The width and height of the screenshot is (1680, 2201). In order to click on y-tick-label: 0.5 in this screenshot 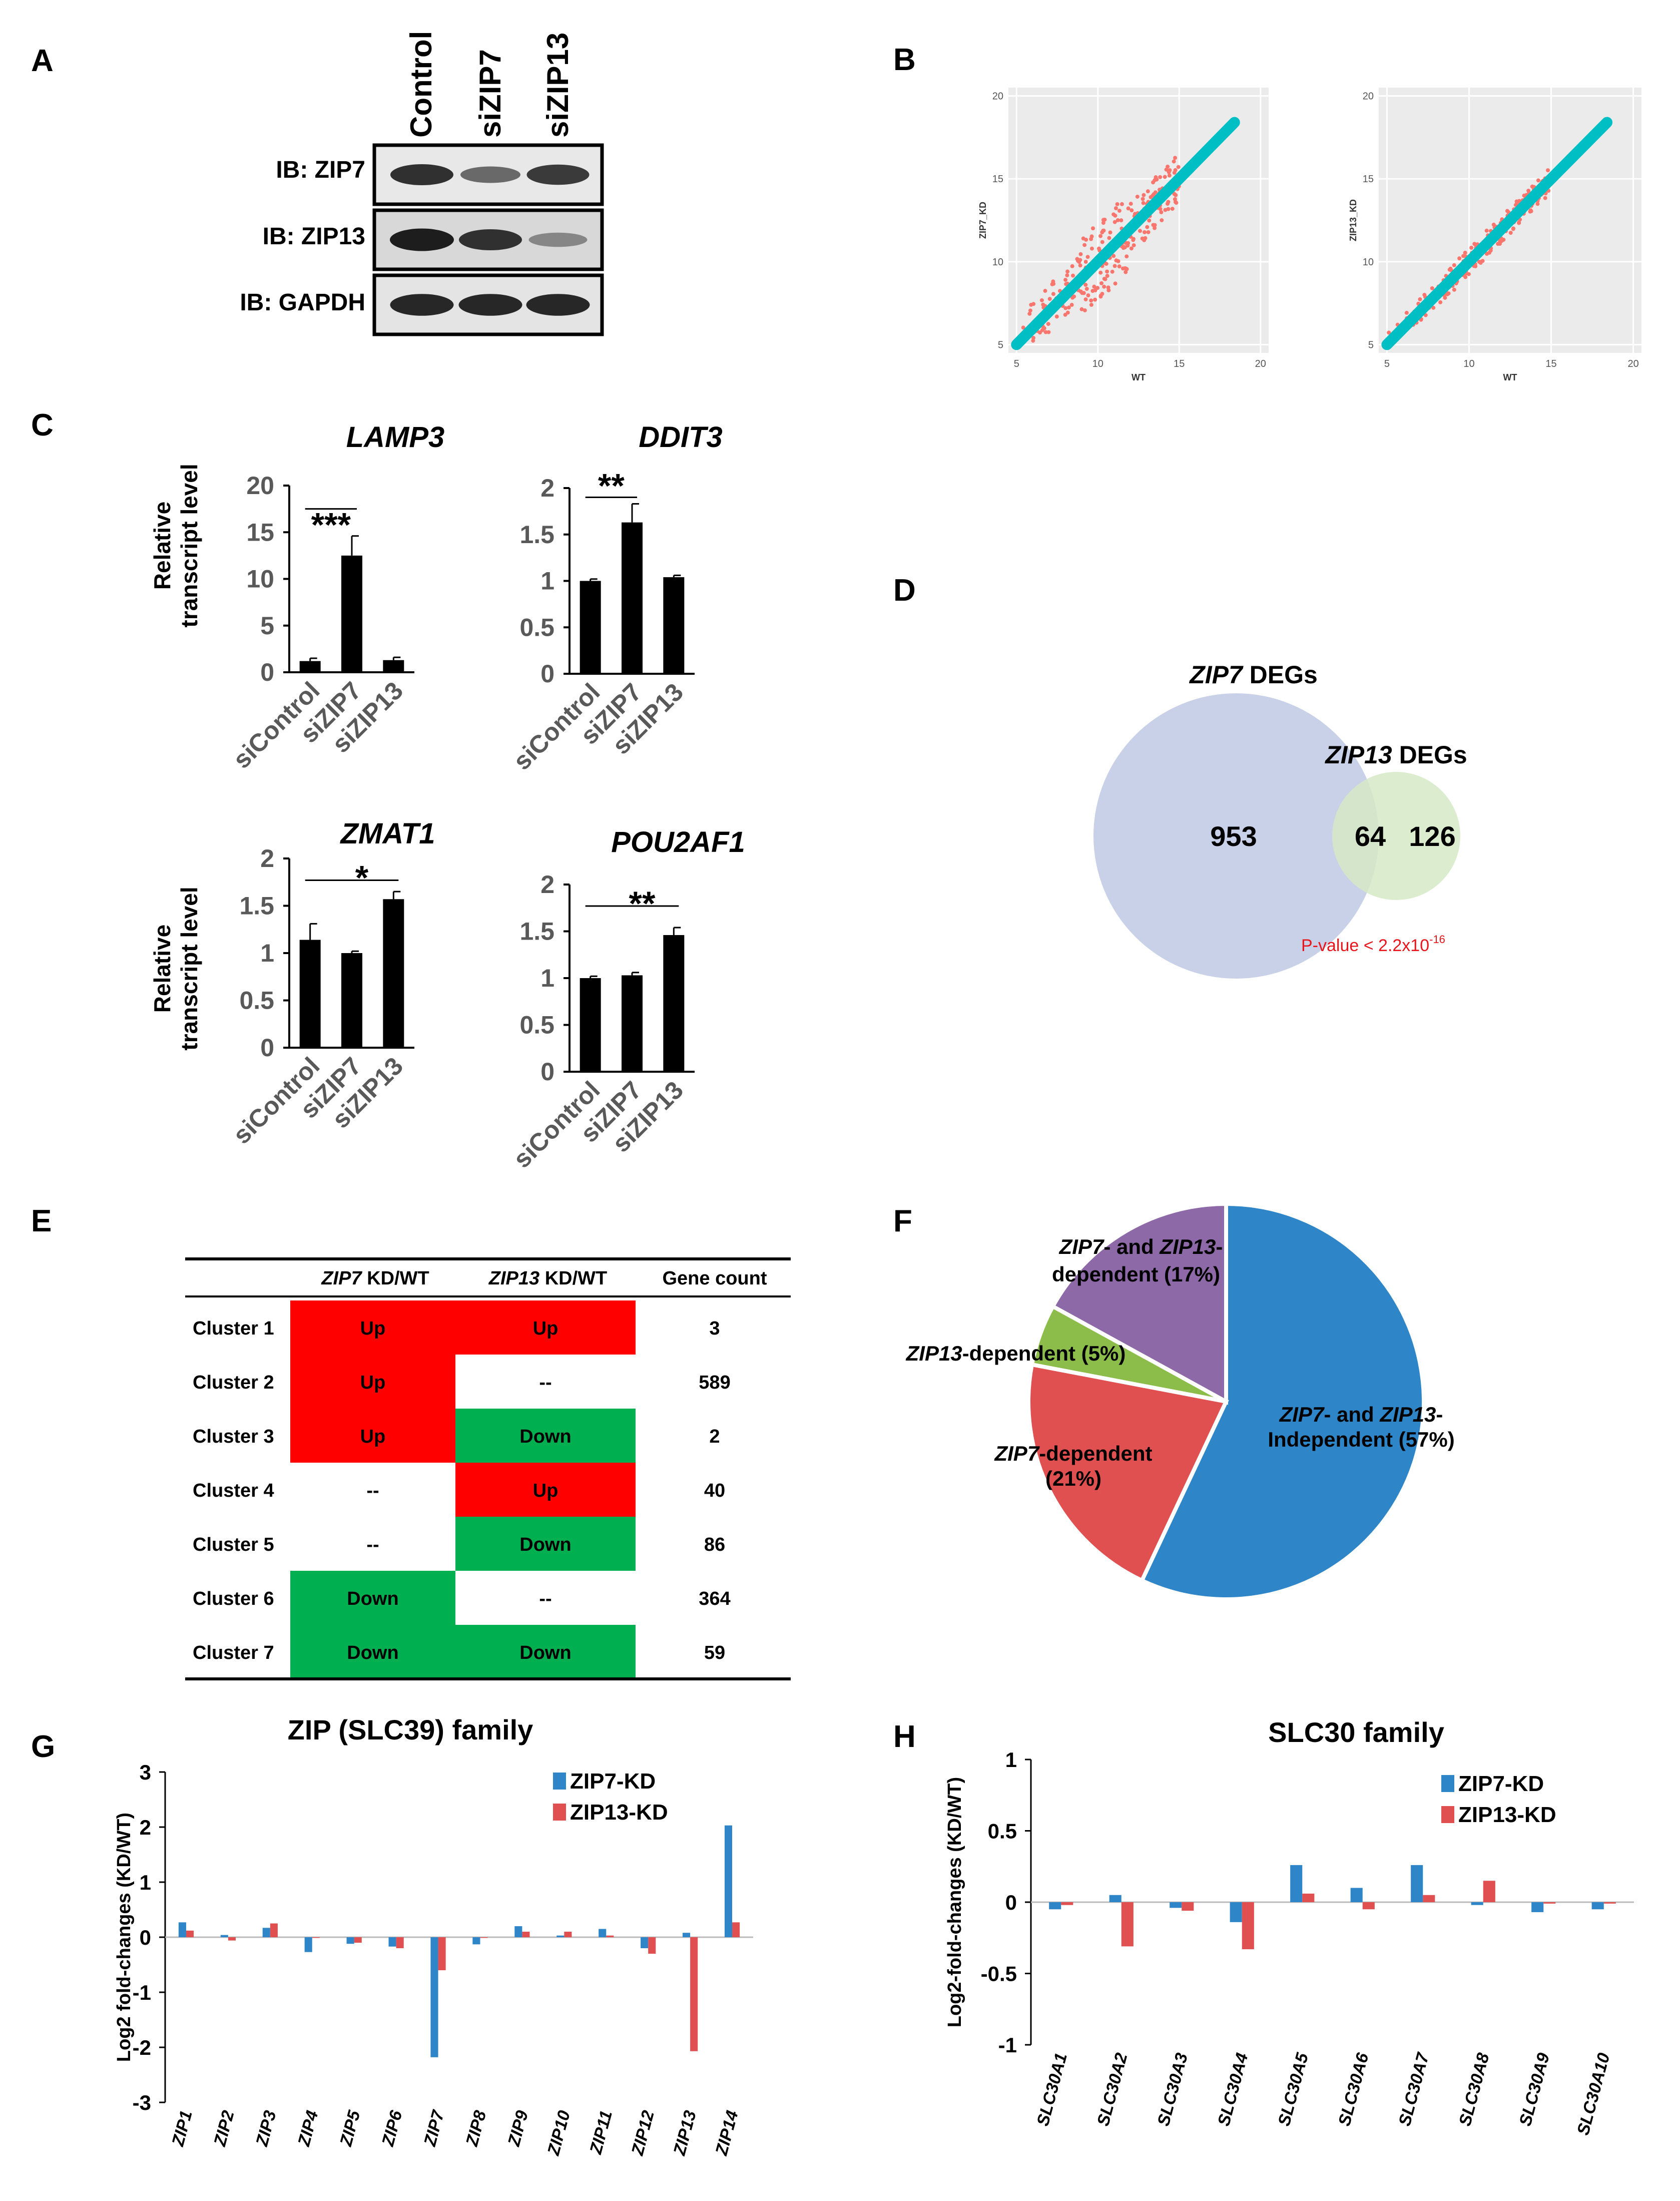, I will do `click(536, 1025)`.